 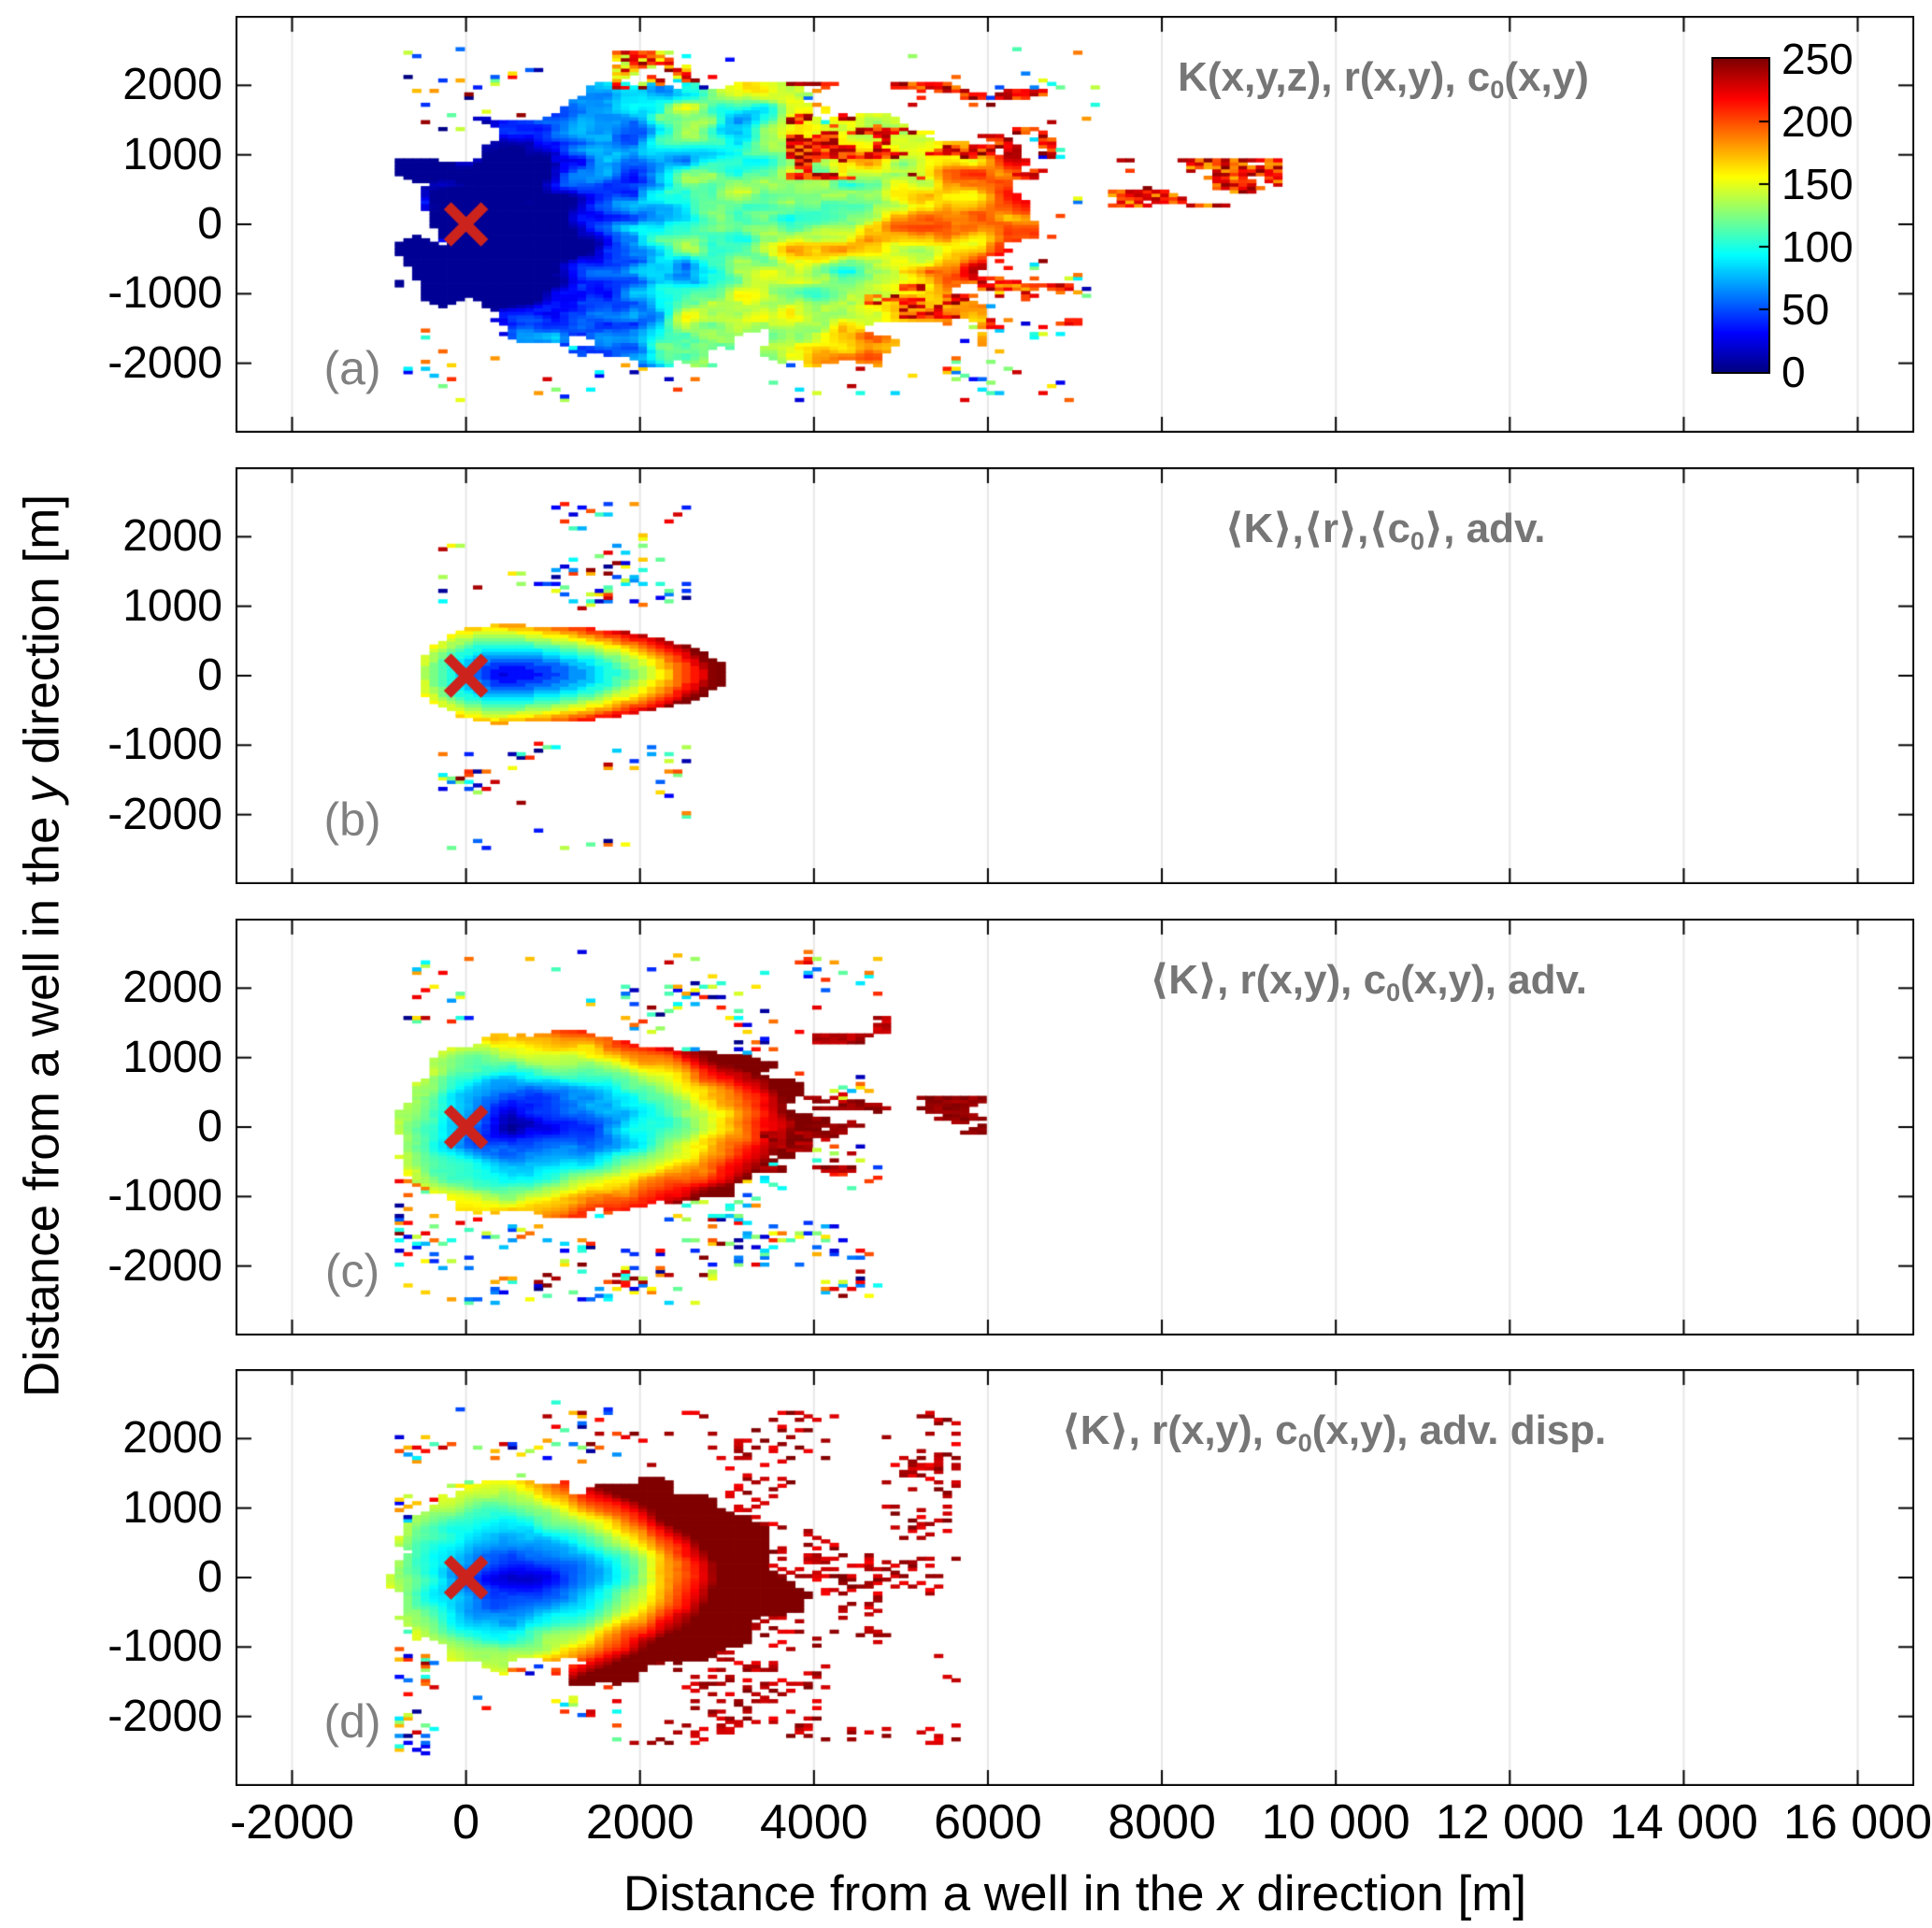 What do you see at coordinates (352, 819) in the screenshot?
I see `panel-b-letter: (b)` at bounding box center [352, 819].